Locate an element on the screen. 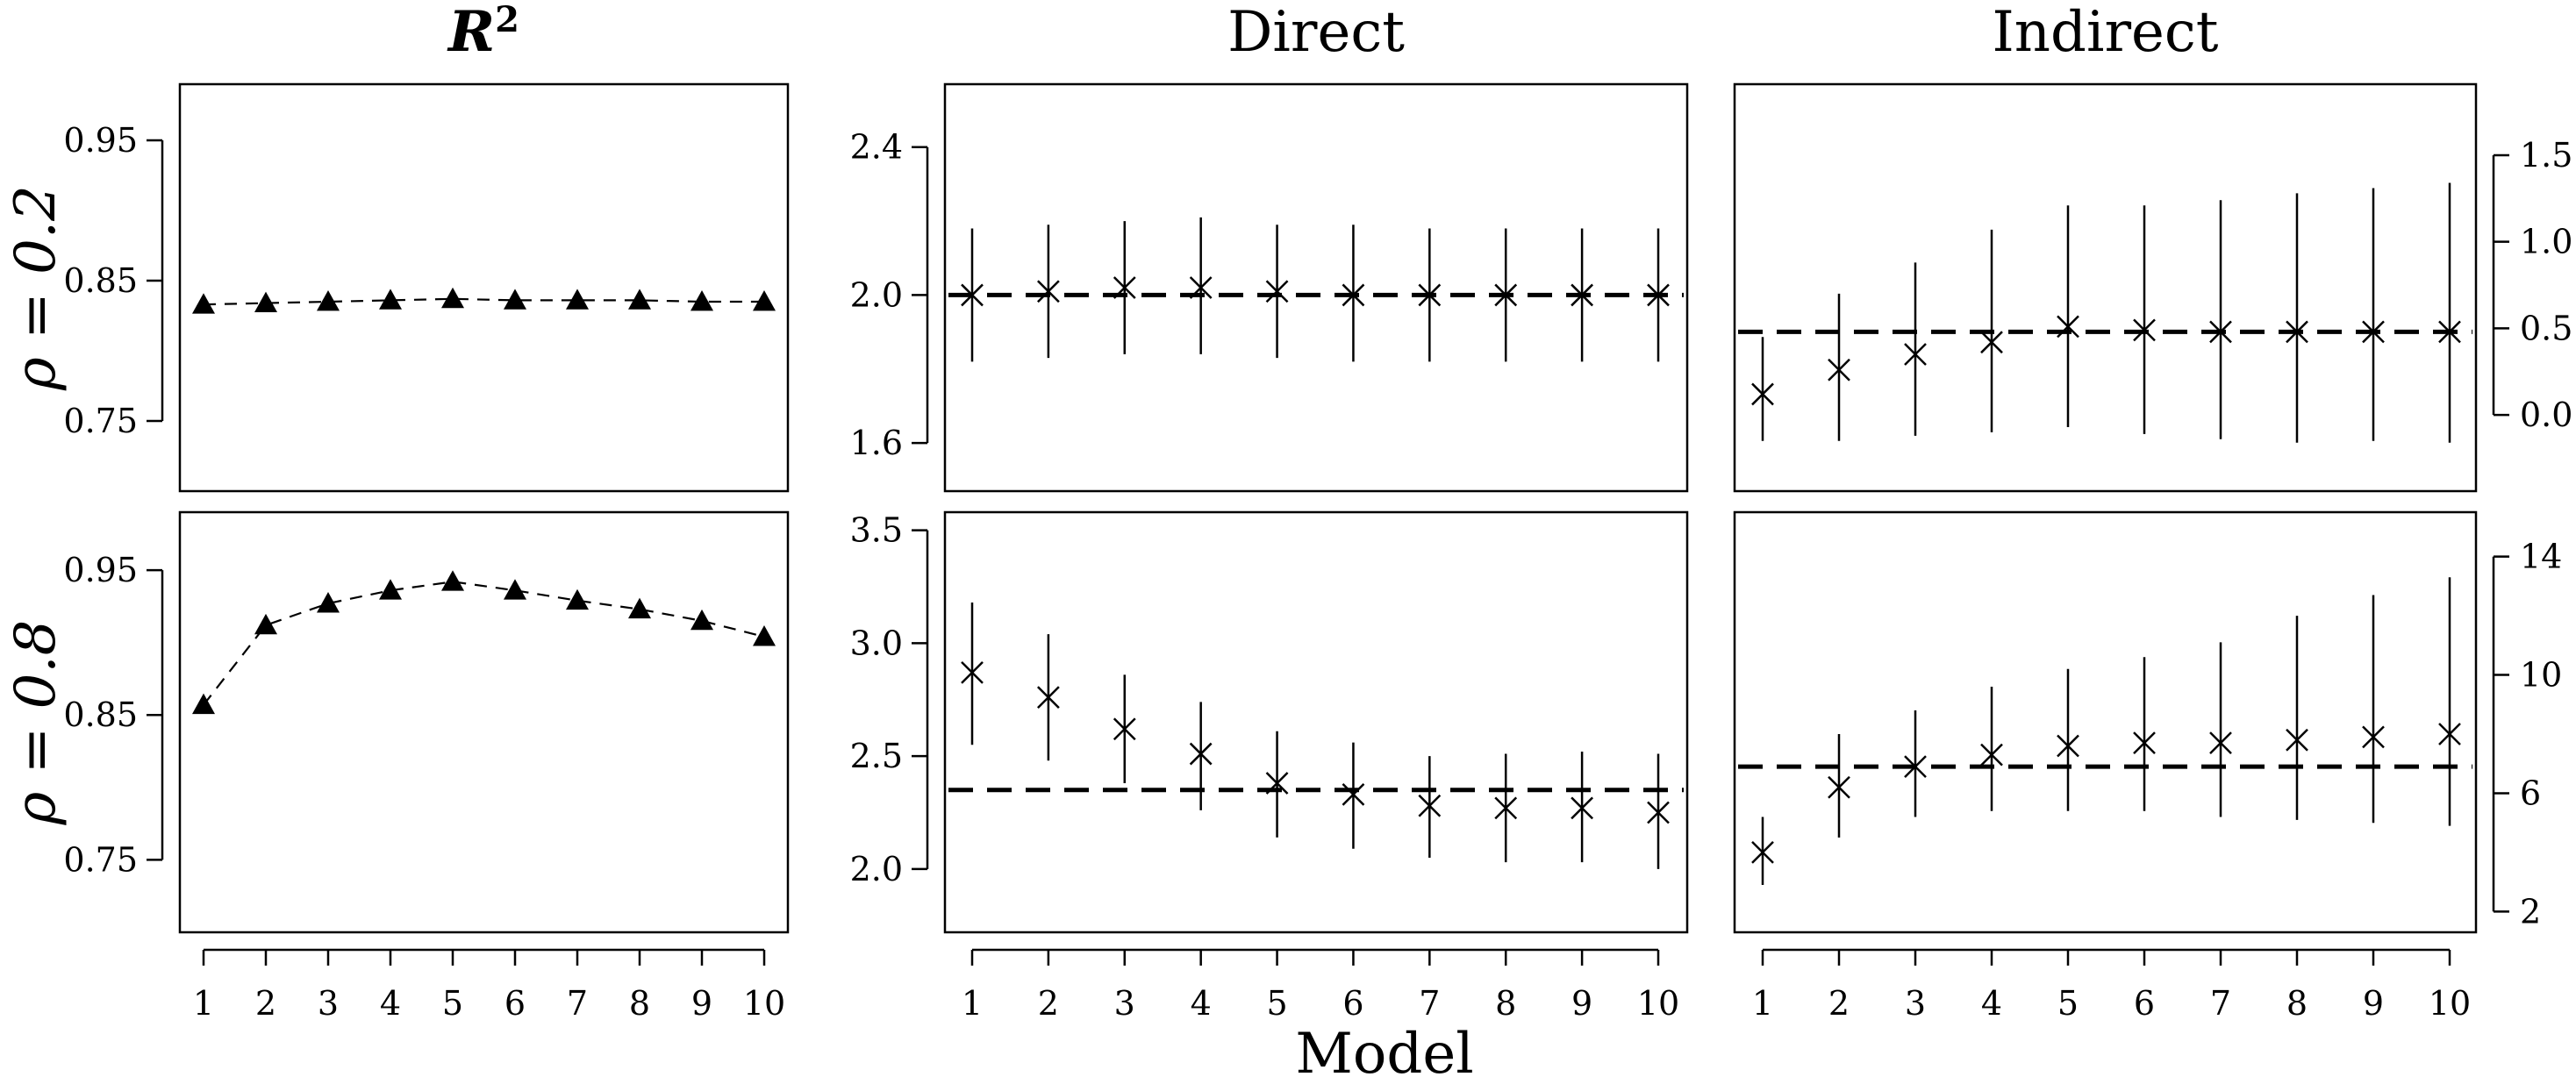 The height and width of the screenshot is (1084, 2576). row-label-1: ρ = 0.8 is located at coordinates (36, 723).